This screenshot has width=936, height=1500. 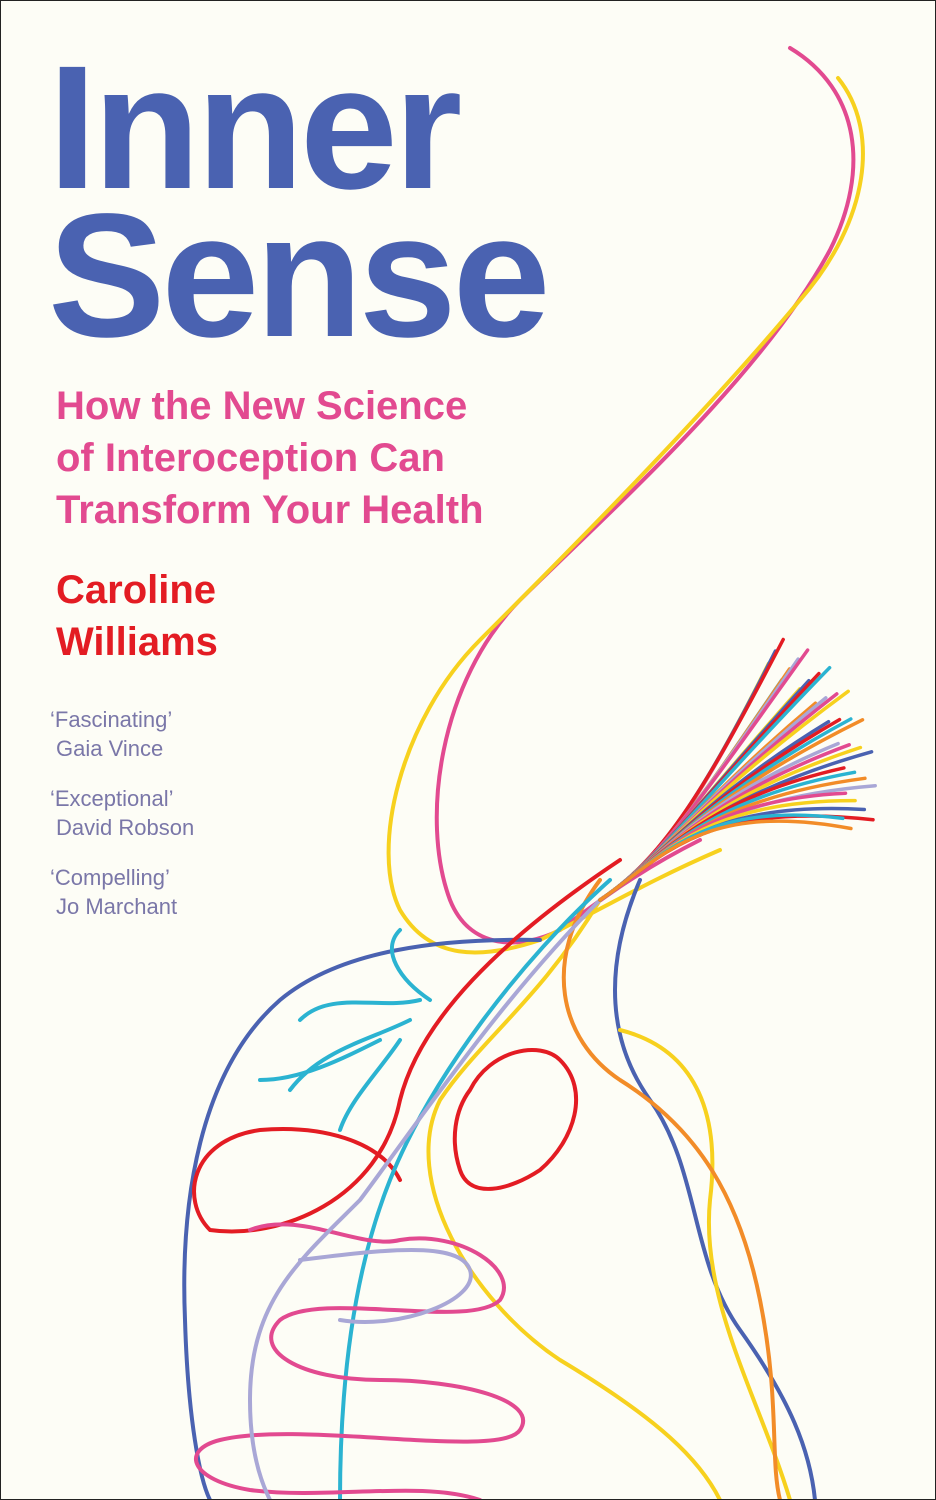 I want to click on subtitle-line: Transform Your Health, so click(x=270, y=510).